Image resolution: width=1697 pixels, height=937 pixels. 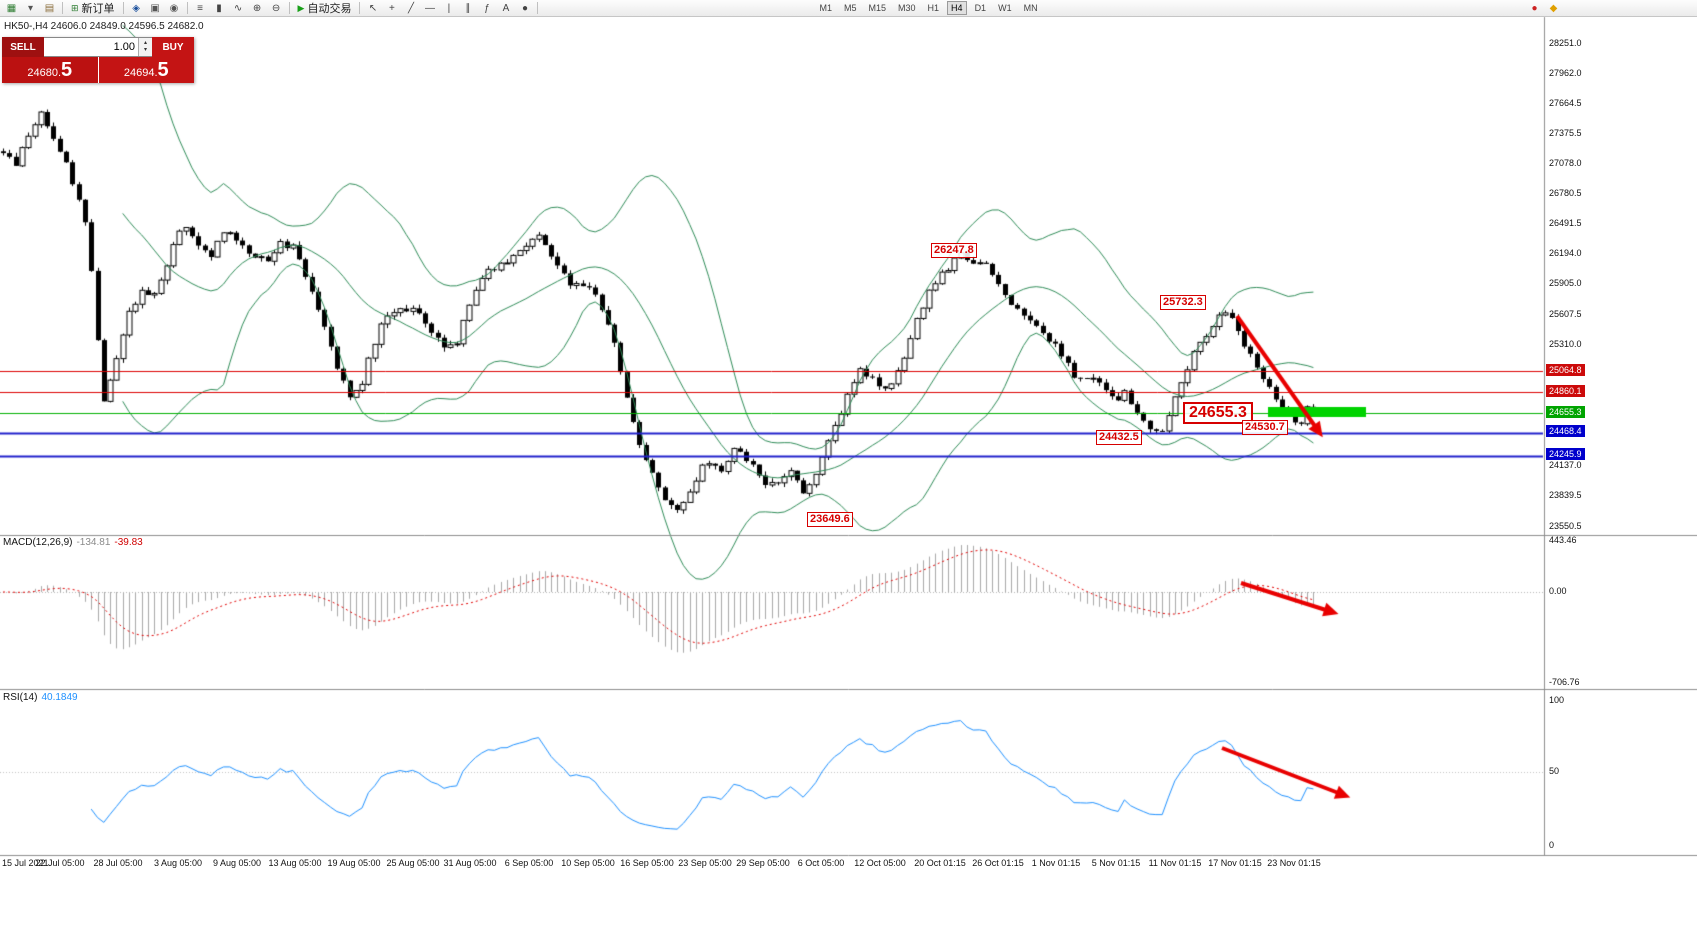 I want to click on rsi-value: 40.1849, so click(x=59, y=697).